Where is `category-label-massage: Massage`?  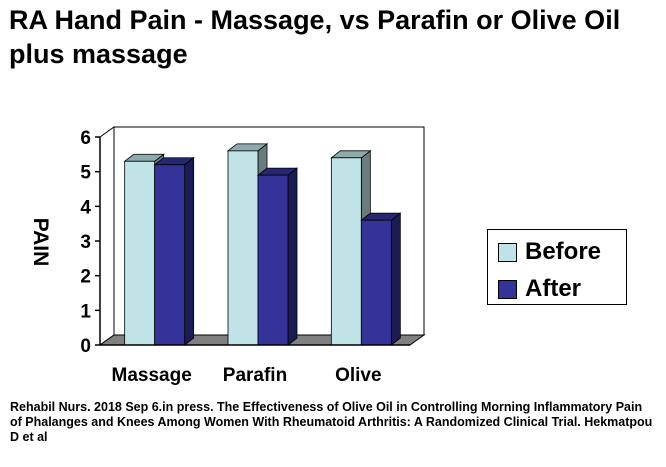
category-label-massage: Massage is located at coordinates (152, 375).